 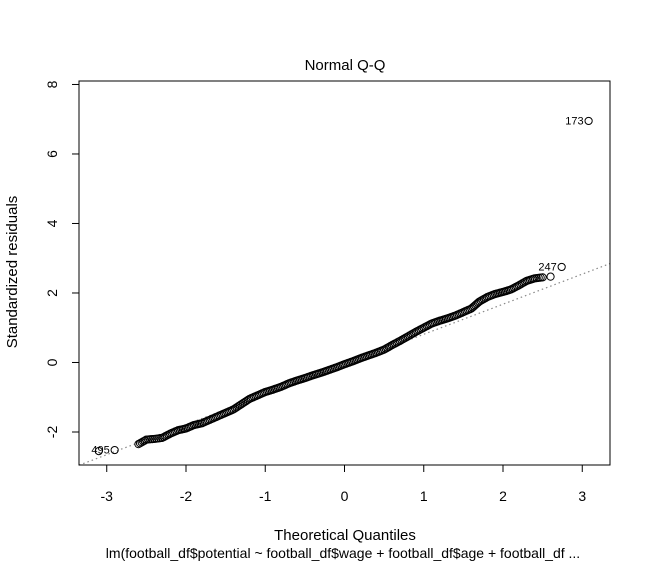 I want to click on x-tick-label: 0, so click(x=345, y=496).